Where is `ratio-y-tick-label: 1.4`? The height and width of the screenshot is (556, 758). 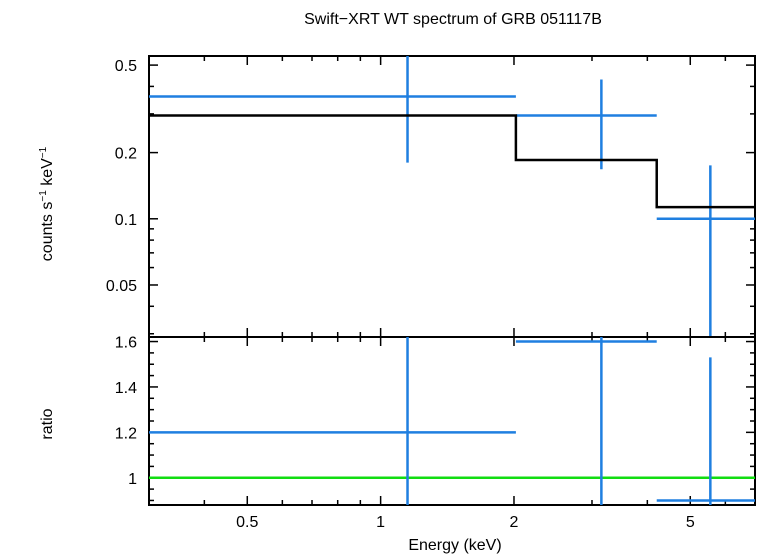
ratio-y-tick-label: 1.4 is located at coordinates (126, 388).